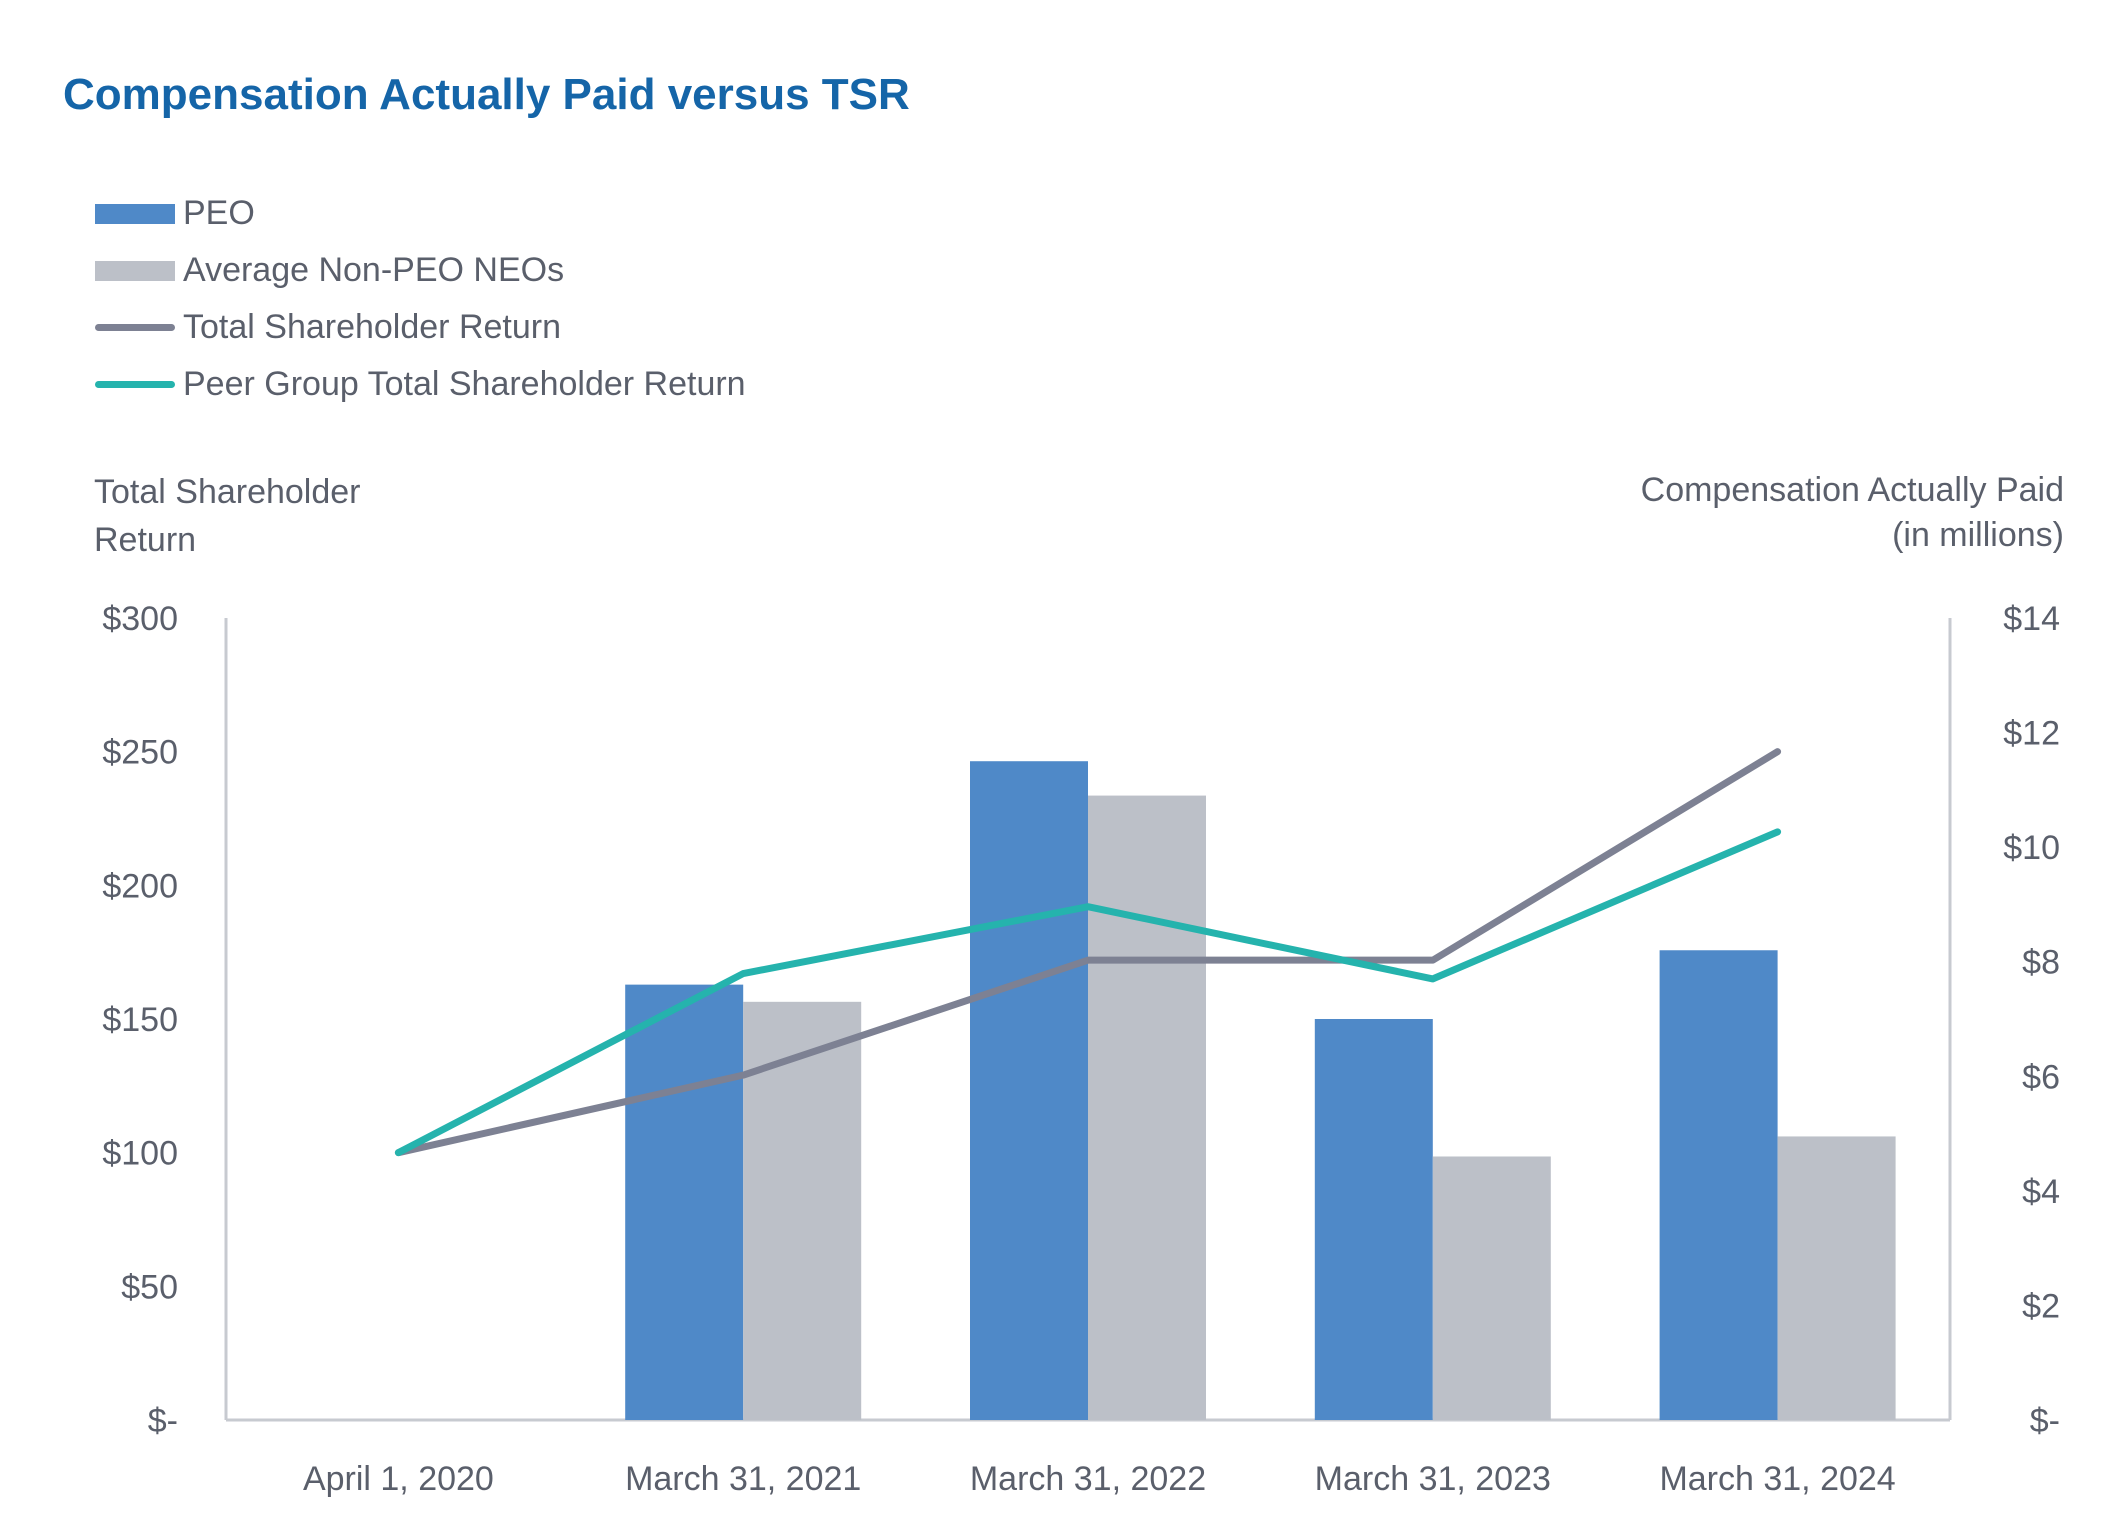 The height and width of the screenshot is (1535, 2126). I want to click on chart-title: Compensation Actually Paid versus TSR, so click(486, 94).